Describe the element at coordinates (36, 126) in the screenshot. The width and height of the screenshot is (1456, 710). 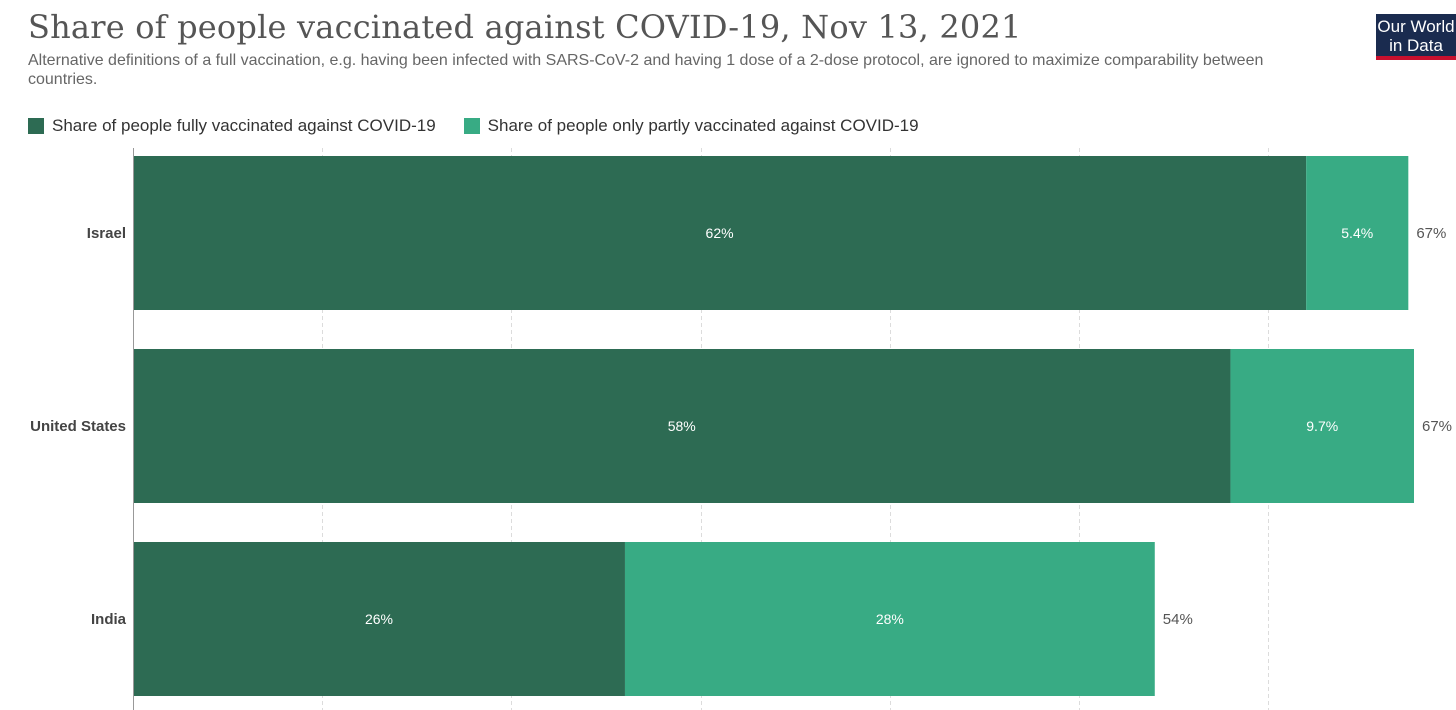
I see `legend-swatch-fully` at that location.